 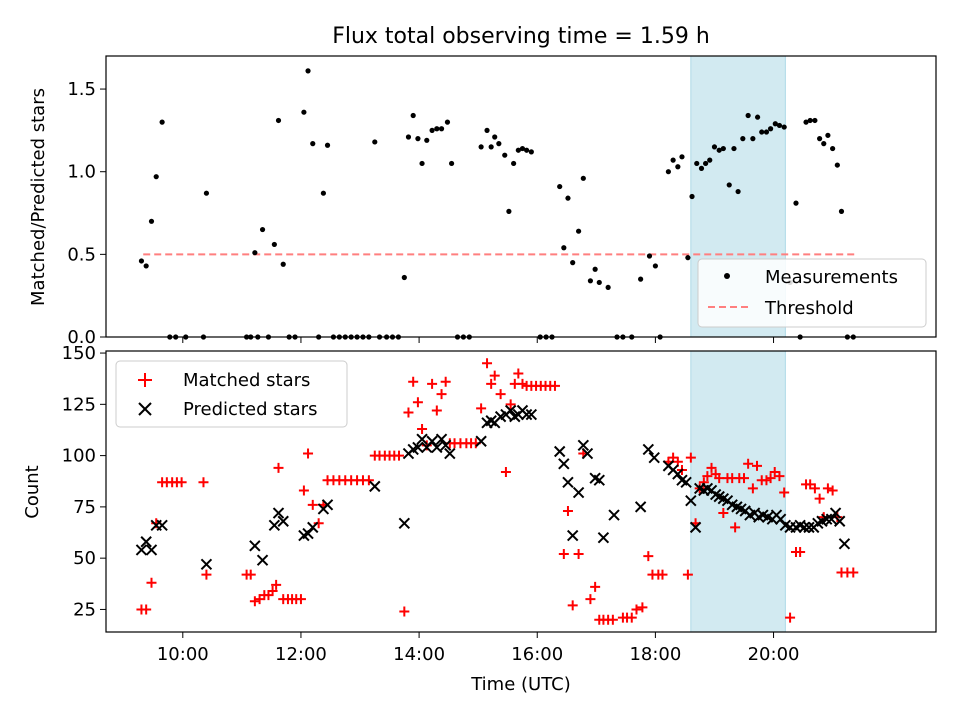 I want to click on x-tick-label: 10:00, so click(x=183, y=654).